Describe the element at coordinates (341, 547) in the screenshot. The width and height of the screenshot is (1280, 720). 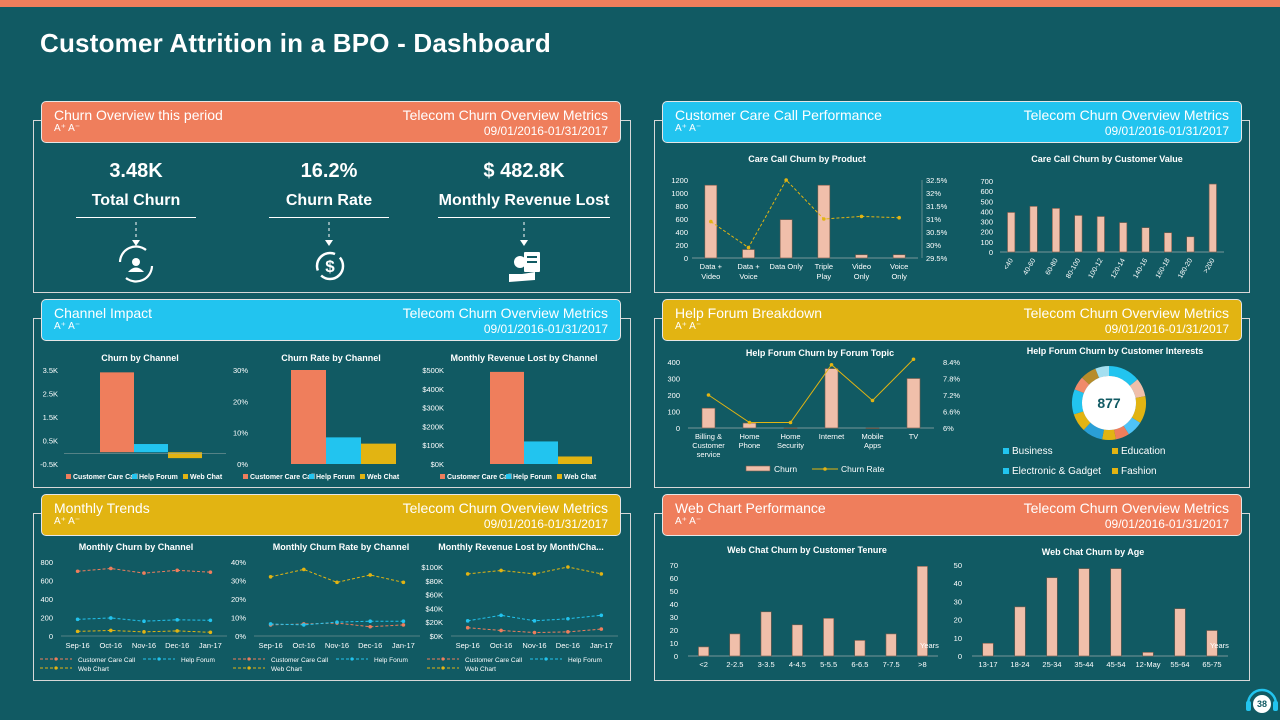
I see `chart-title: Monthly Churn Rate by Channel` at that location.